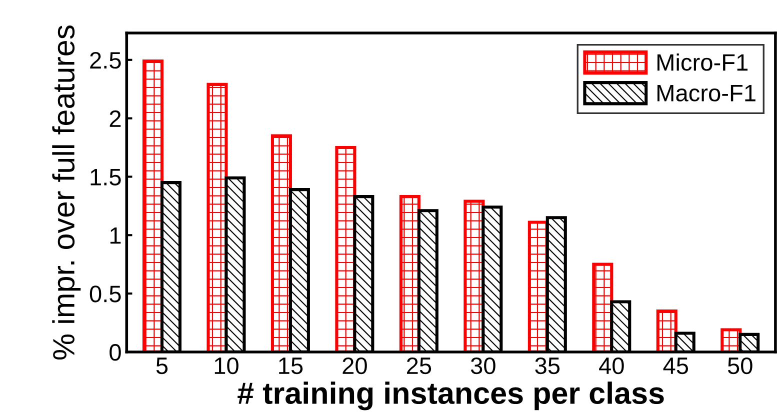 Image resolution: width=777 pixels, height=418 pixels. I want to click on x-tick-label: 15, so click(291, 366).